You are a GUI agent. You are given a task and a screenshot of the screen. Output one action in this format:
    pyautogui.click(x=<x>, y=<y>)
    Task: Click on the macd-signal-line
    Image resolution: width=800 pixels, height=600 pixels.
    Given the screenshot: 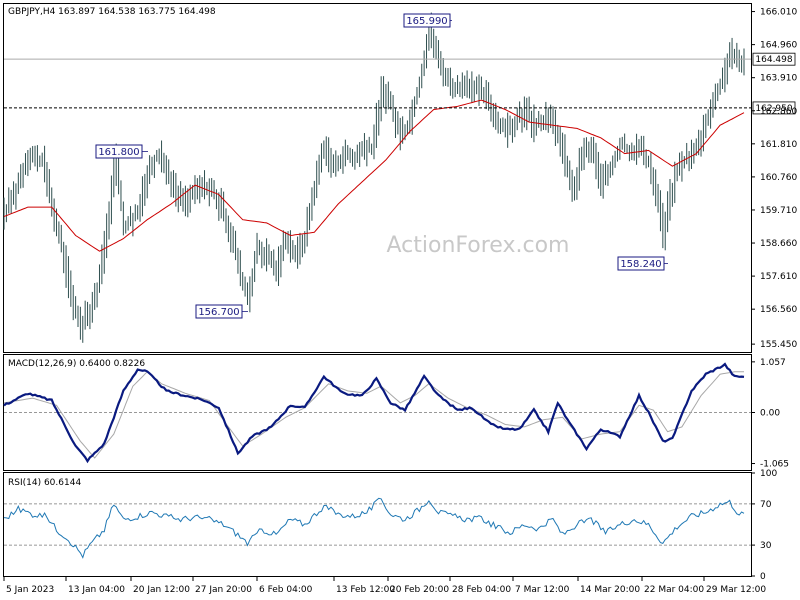 What is the action you would take?
    pyautogui.click(x=373, y=415)
    